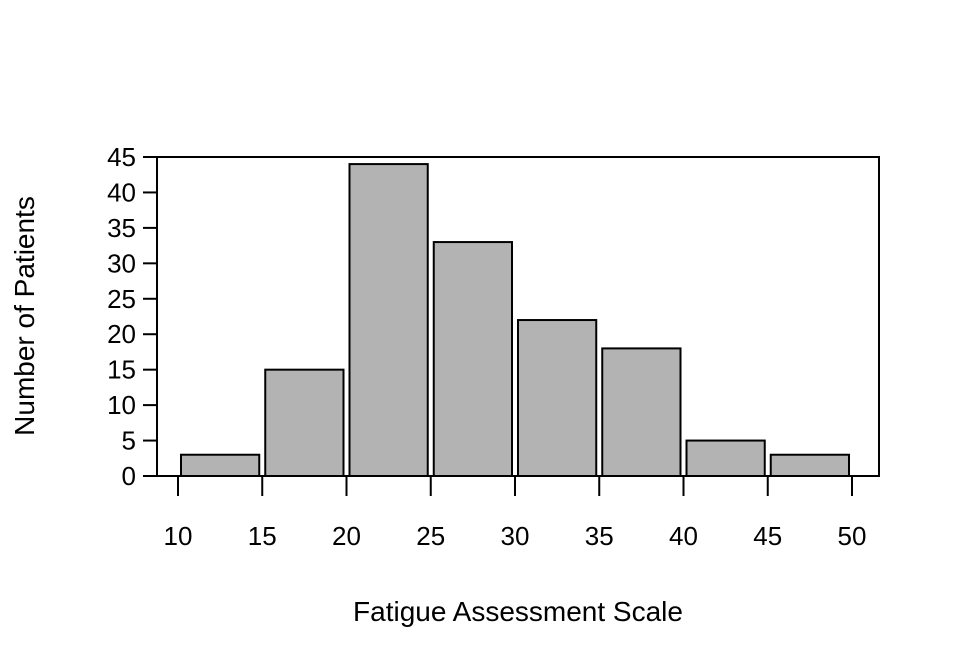 This screenshot has width=960, height=672. Describe the element at coordinates (346, 536) in the screenshot. I see `x-tick-label: 20` at that location.